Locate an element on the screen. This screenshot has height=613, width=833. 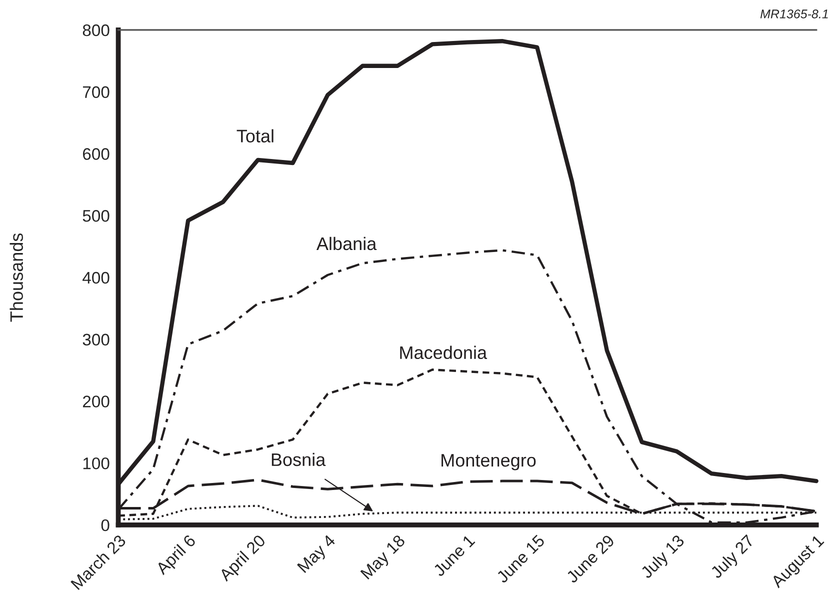
y-tick-label: 0 is located at coordinates (105, 525).